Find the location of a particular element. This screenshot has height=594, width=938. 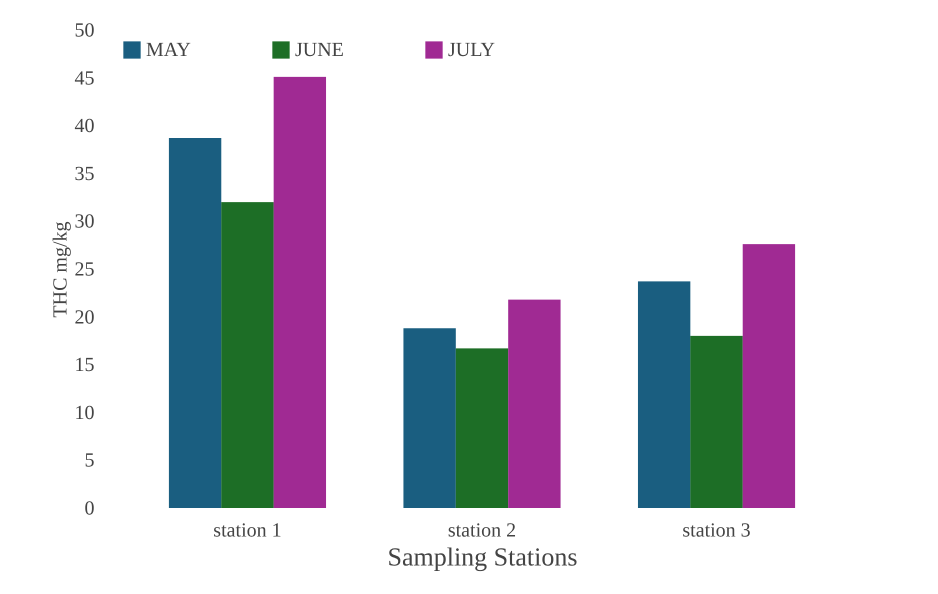

y-axis-title: THC mg/kg is located at coordinates (61, 269).